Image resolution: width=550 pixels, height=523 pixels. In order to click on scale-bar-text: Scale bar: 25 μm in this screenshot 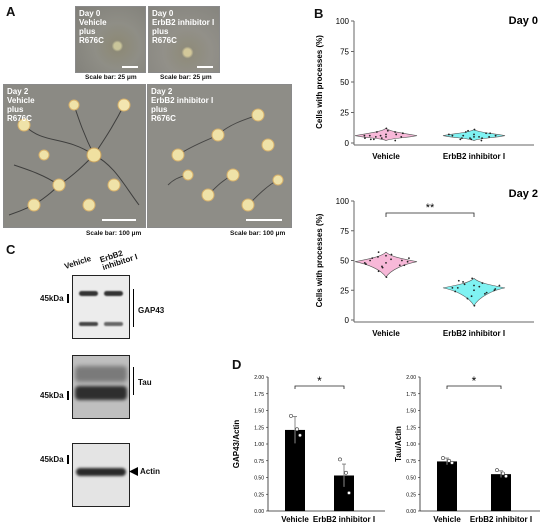, I will do `click(111, 77)`.